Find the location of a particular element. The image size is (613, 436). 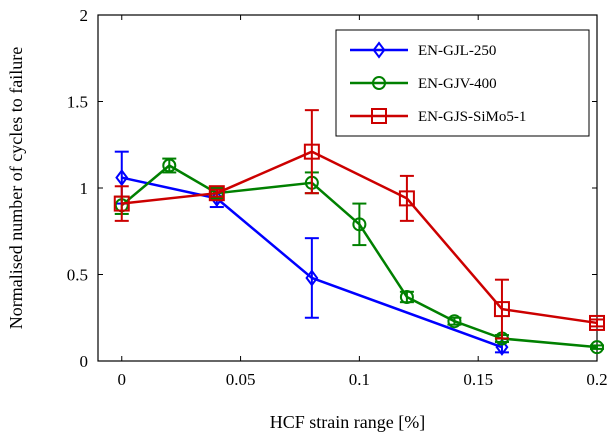

x-tick-label: 0.2 is located at coordinates (596, 379).